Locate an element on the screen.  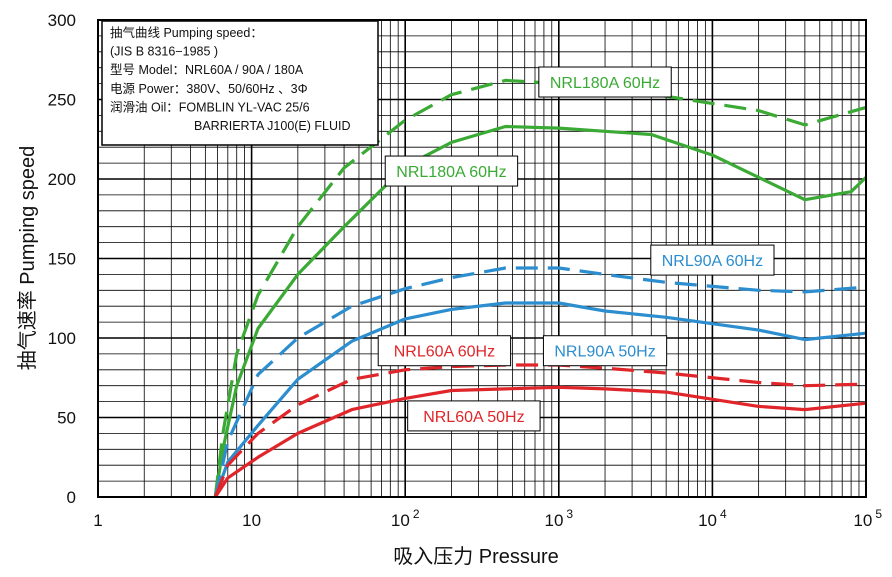
y-tick-label: 150 is located at coordinates (62, 259).